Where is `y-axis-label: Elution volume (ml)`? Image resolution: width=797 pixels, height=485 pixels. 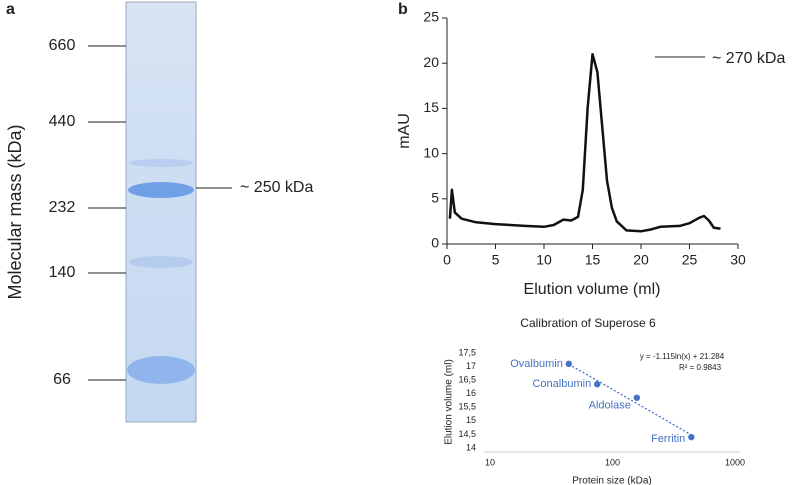
y-axis-label: Elution volume (ml) is located at coordinates (449, 402).